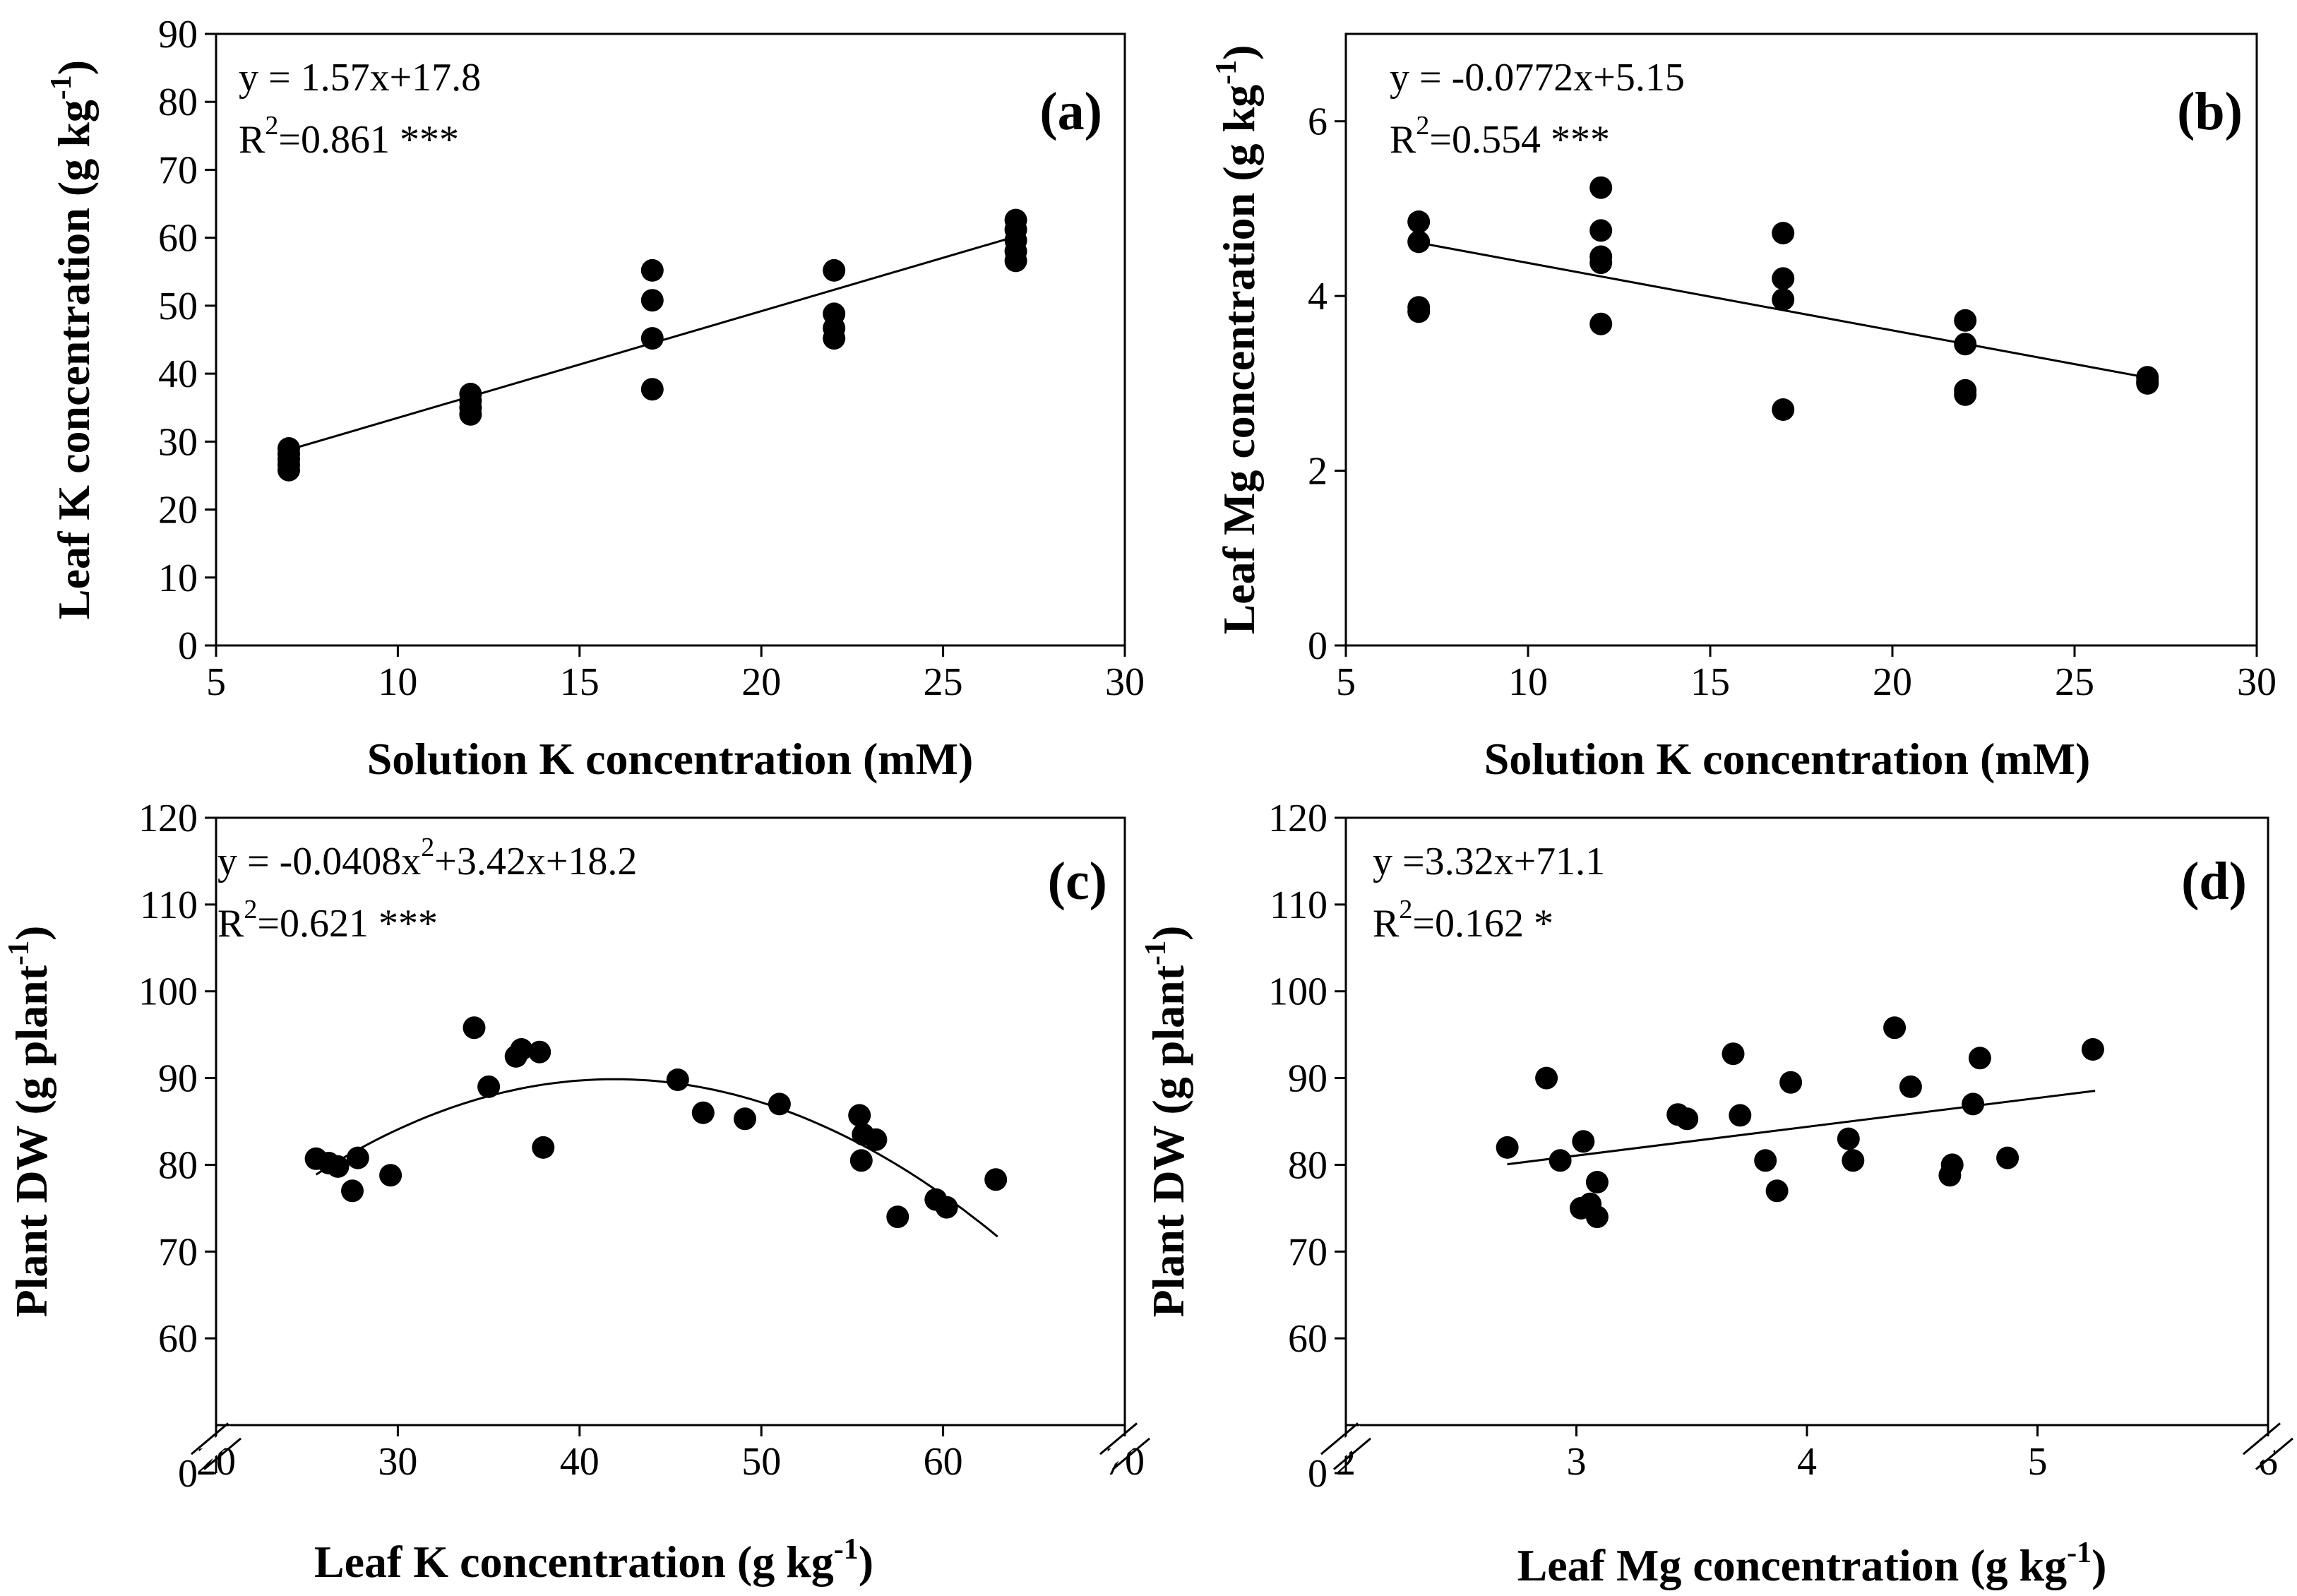 The width and height of the screenshot is (2297, 1596). What do you see at coordinates (761, 1462) in the screenshot?
I see `x-tick-label: 50` at bounding box center [761, 1462].